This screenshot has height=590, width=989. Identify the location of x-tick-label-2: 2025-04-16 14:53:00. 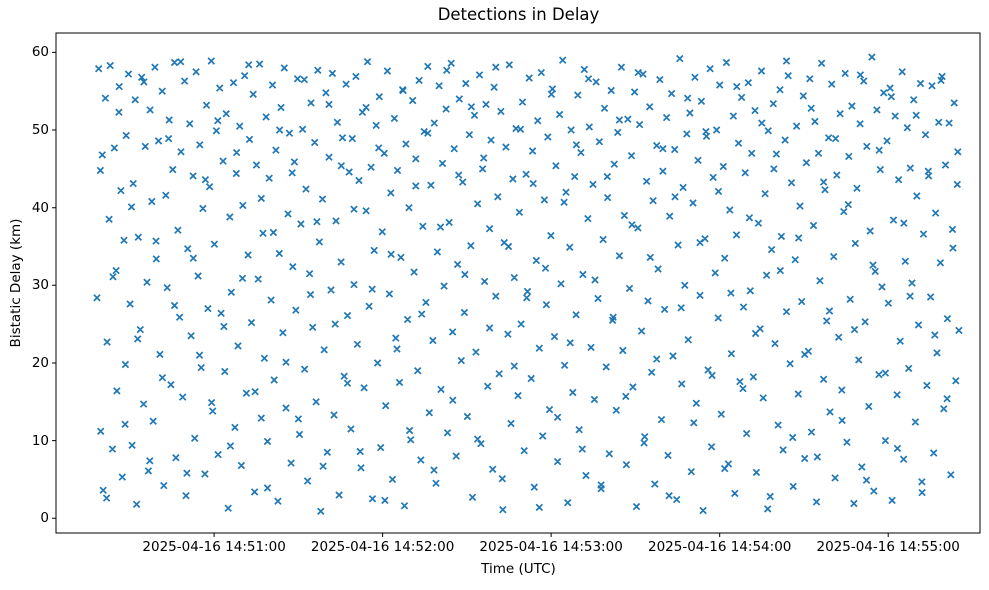
(551, 547).